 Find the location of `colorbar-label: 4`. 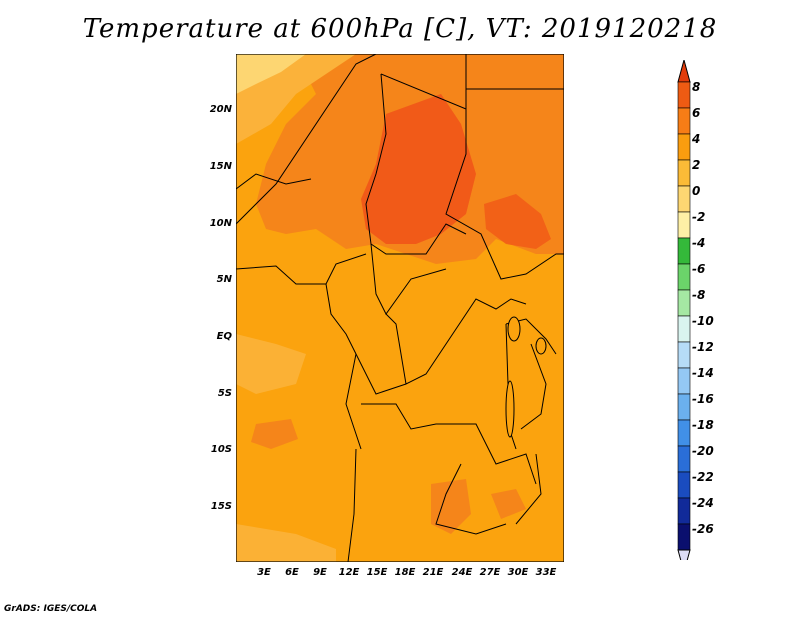

colorbar-label: 4 is located at coordinates (696, 139).